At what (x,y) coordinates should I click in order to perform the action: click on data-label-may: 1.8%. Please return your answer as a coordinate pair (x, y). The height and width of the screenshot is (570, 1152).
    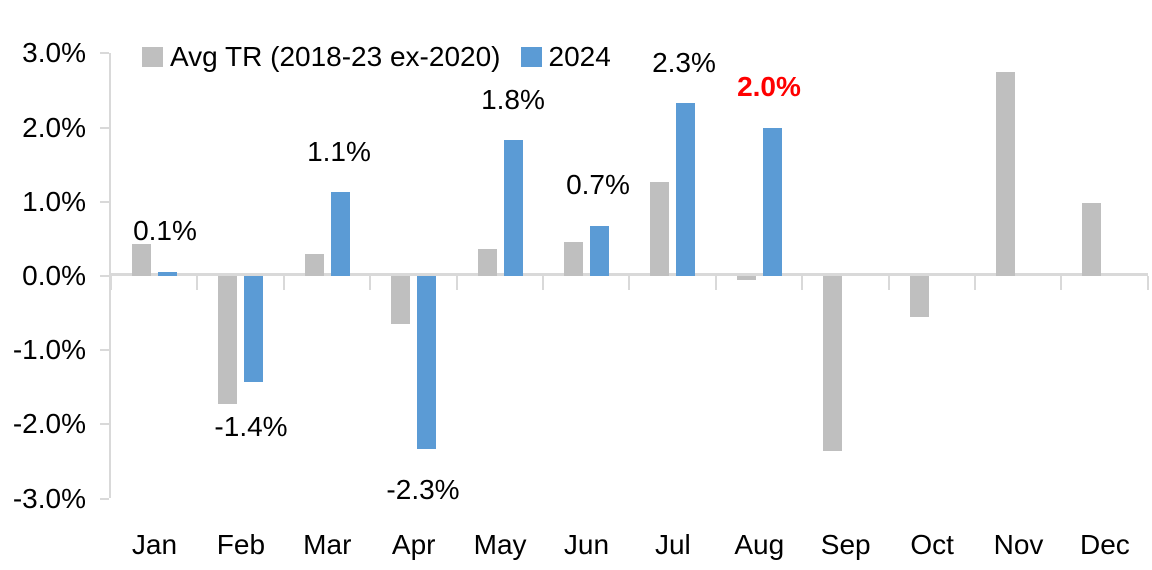
    Looking at the image, I should click on (513, 99).